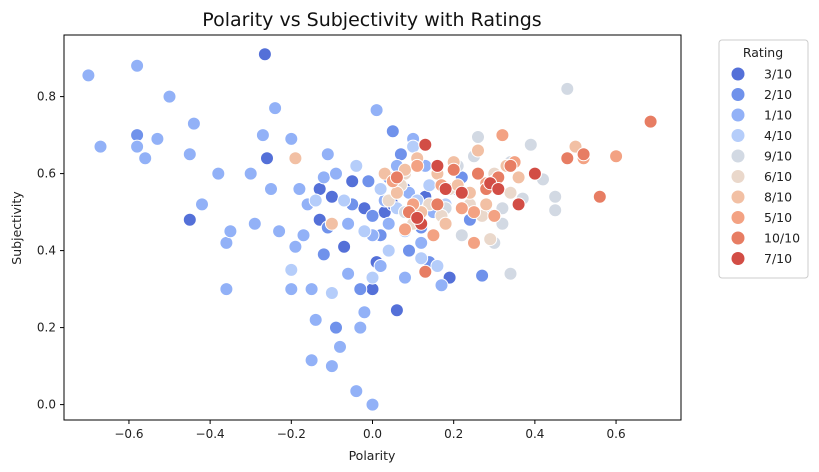  I want to click on x-axis-ticks: −0.6 −0.4 −0.2 0.0 0.2 0.4 0.6, so click(370, 430).